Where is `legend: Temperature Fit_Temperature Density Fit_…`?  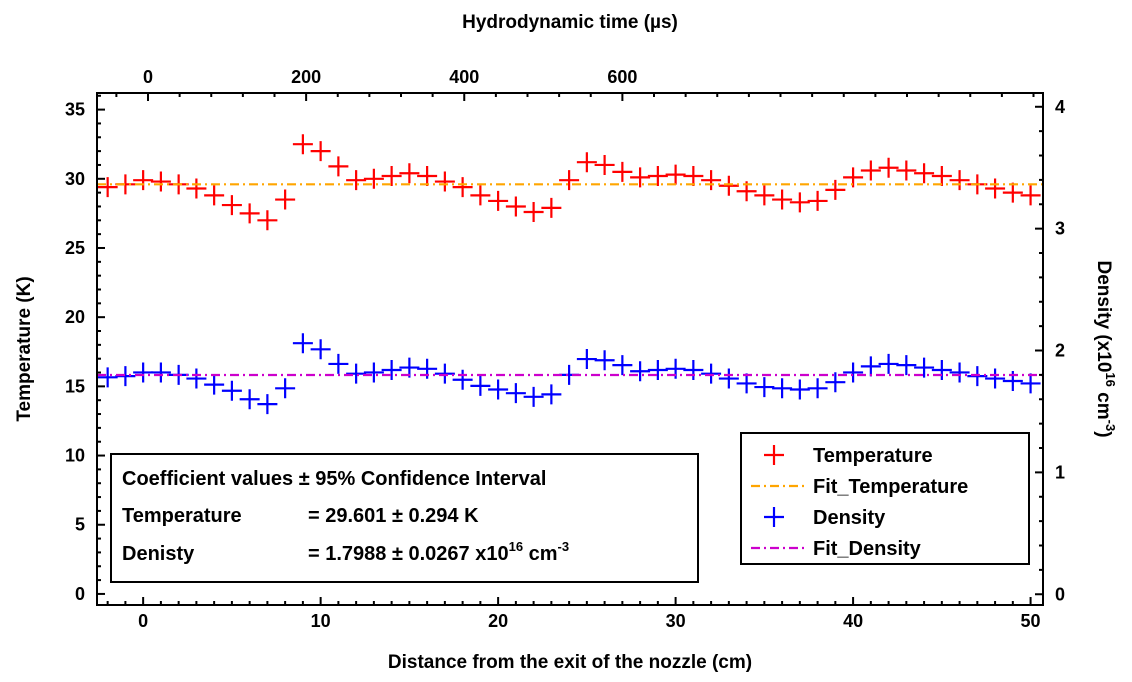 legend: Temperature Fit_Temperature Density Fit_… is located at coordinates (885, 498).